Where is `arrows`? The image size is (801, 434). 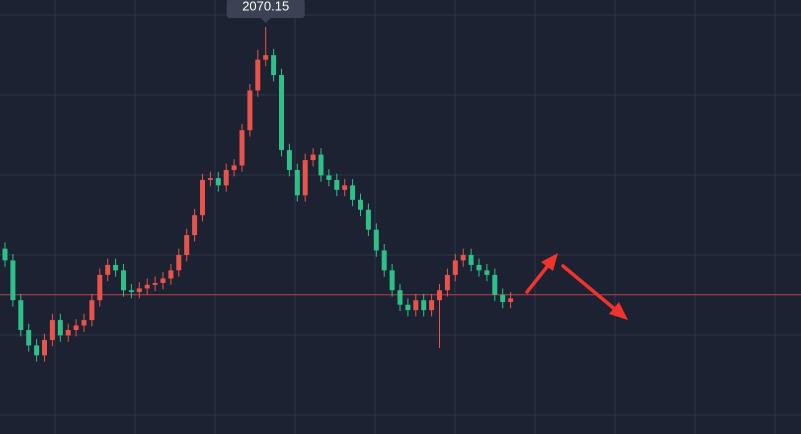 arrows is located at coordinates (576, 286).